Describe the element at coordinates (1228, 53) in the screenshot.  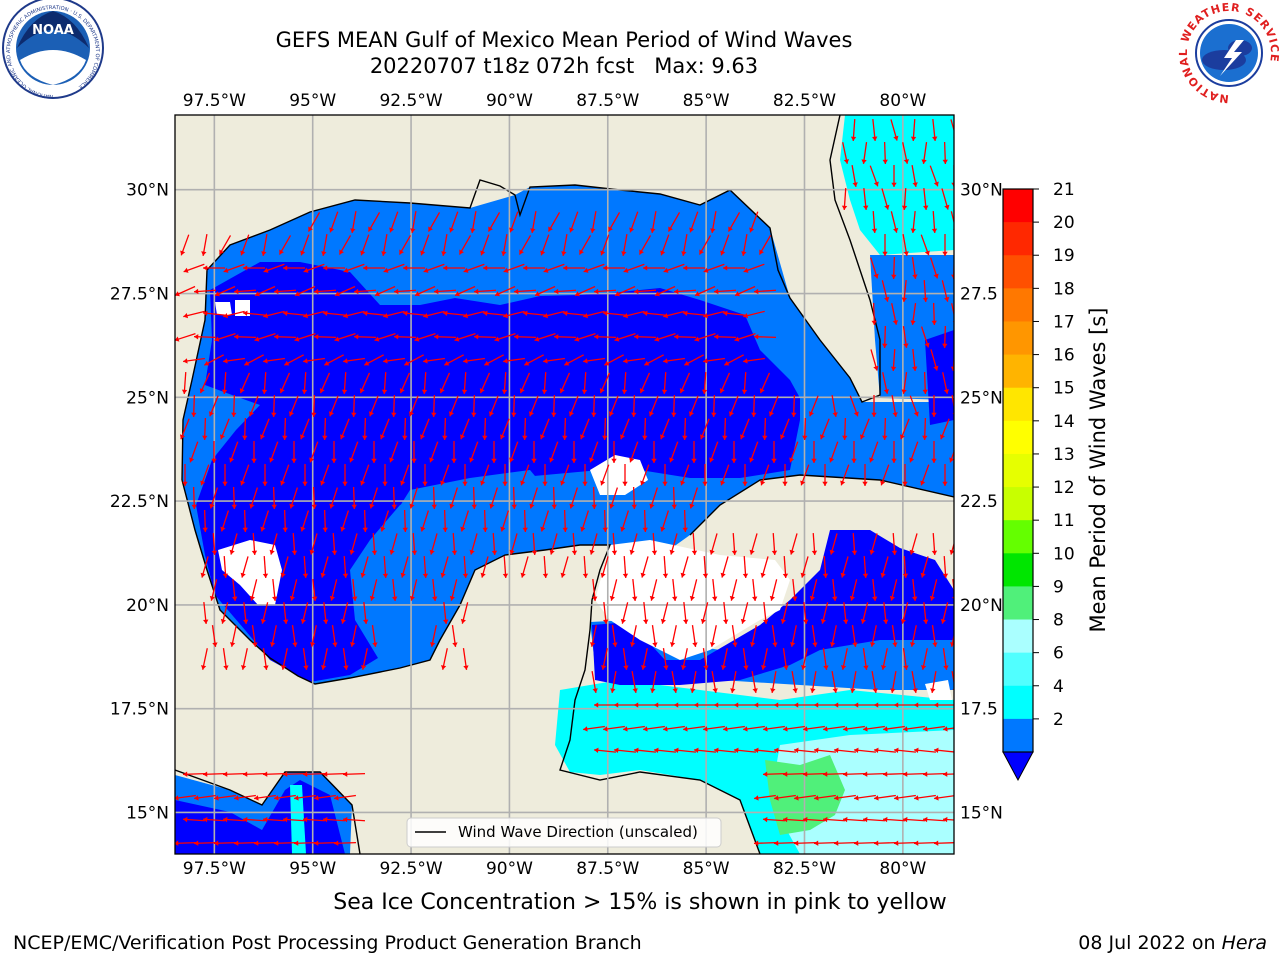
I see `nws-logo: NATIONAL WEATHER SERVICE` at that location.